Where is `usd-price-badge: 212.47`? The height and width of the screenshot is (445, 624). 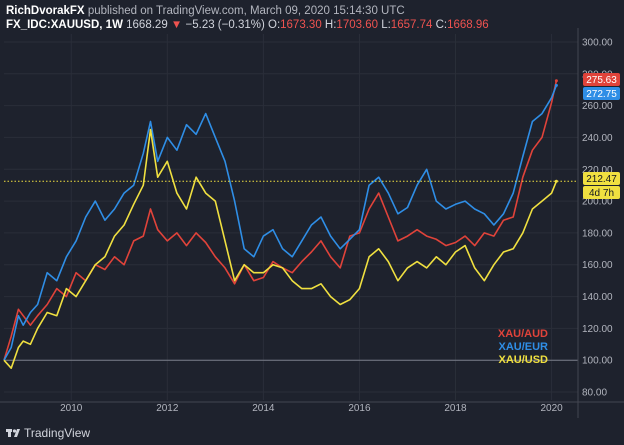
usd-price-badge: 212.47 is located at coordinates (601, 179).